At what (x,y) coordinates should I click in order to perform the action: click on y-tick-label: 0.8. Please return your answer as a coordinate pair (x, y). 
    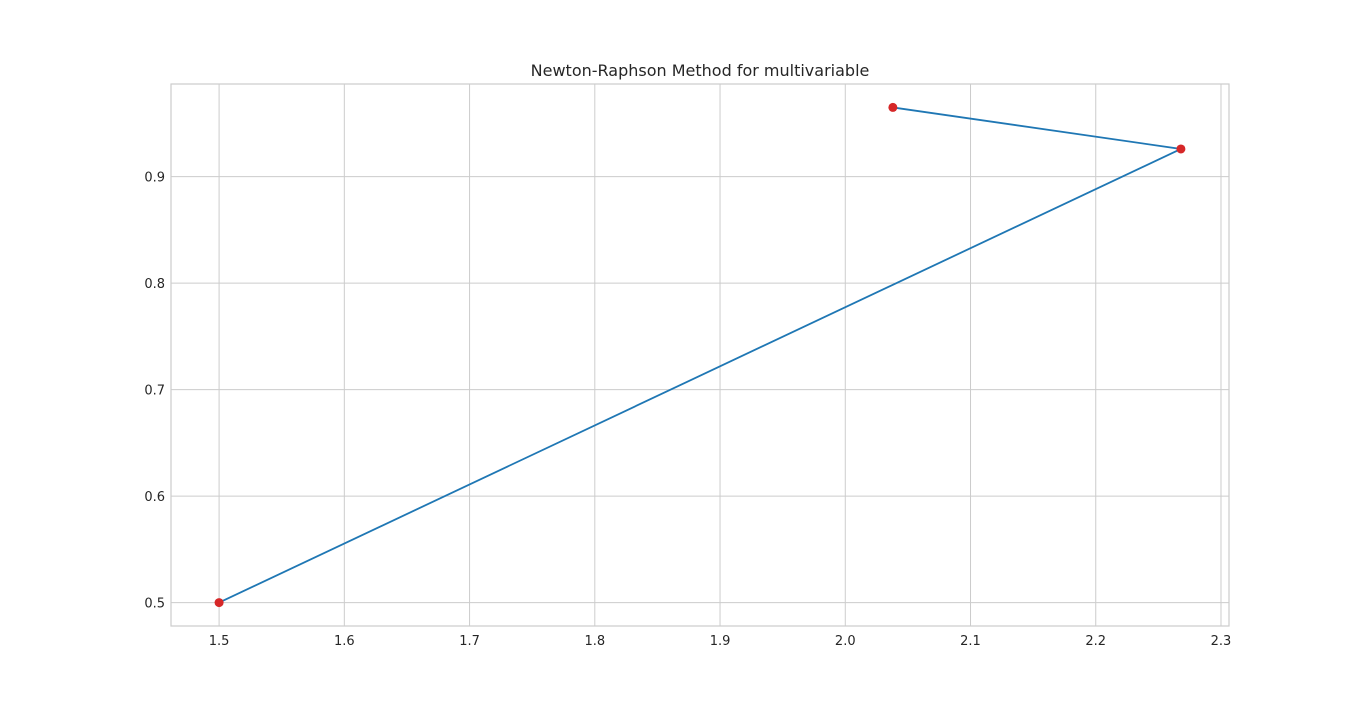
    Looking at the image, I should click on (154, 284).